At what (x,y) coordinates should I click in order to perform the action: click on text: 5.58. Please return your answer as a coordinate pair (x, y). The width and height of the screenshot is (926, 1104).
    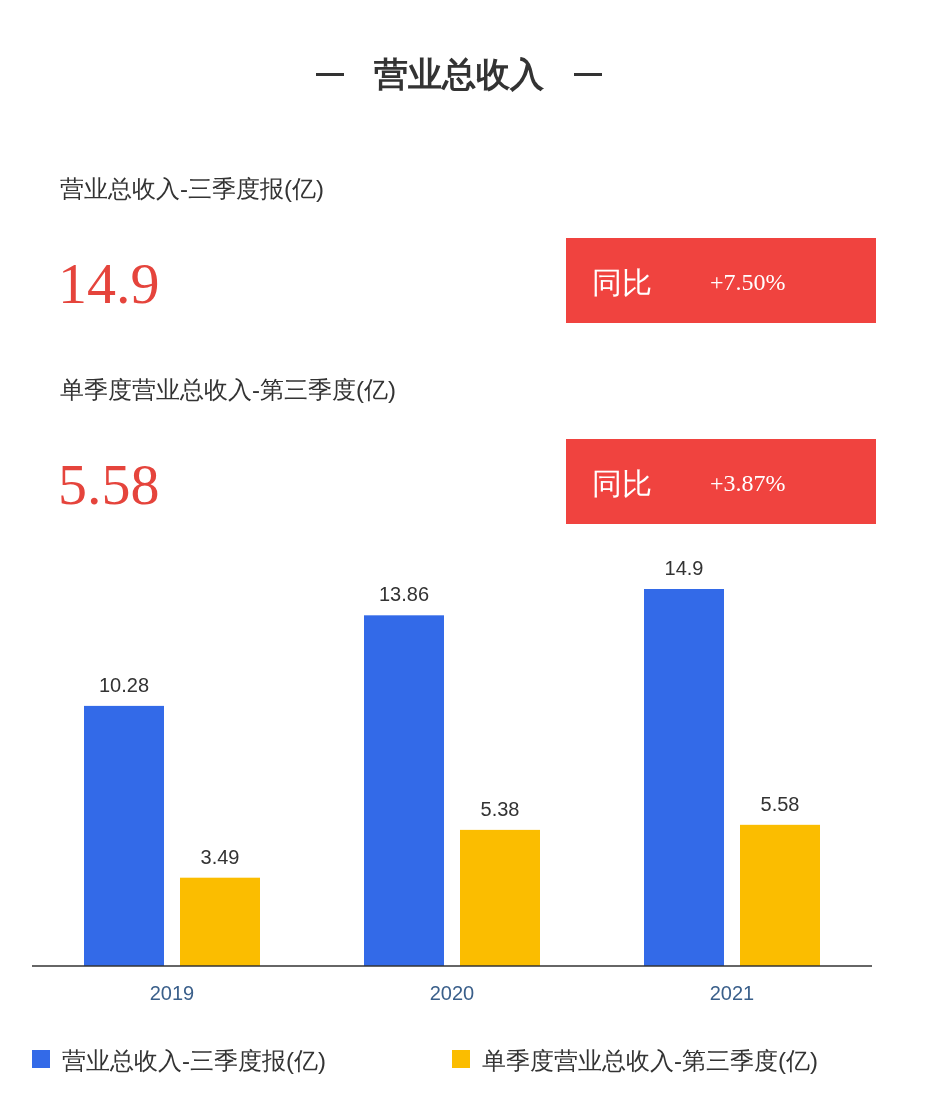
    Looking at the image, I should click on (109, 484).